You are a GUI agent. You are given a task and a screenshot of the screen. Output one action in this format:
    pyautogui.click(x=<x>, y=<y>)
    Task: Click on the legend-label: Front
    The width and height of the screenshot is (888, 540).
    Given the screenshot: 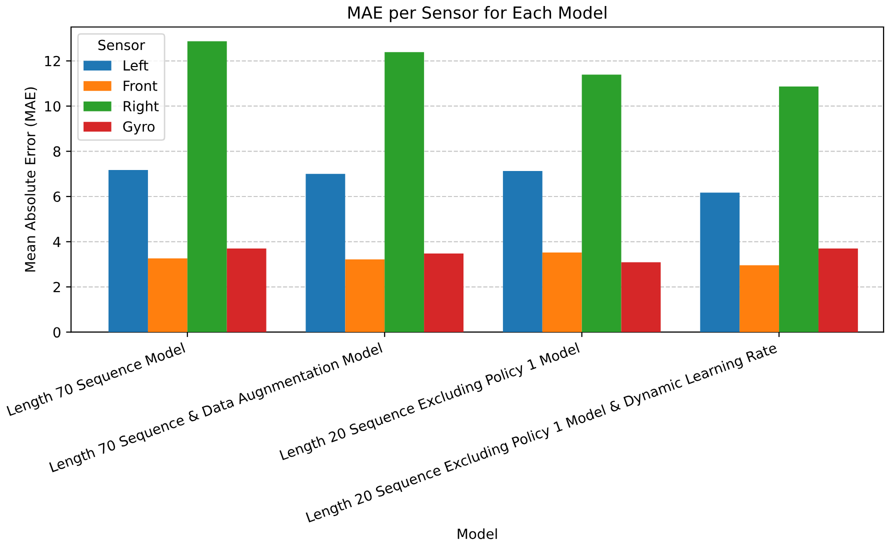 What is the action you would take?
    pyautogui.click(x=141, y=86)
    